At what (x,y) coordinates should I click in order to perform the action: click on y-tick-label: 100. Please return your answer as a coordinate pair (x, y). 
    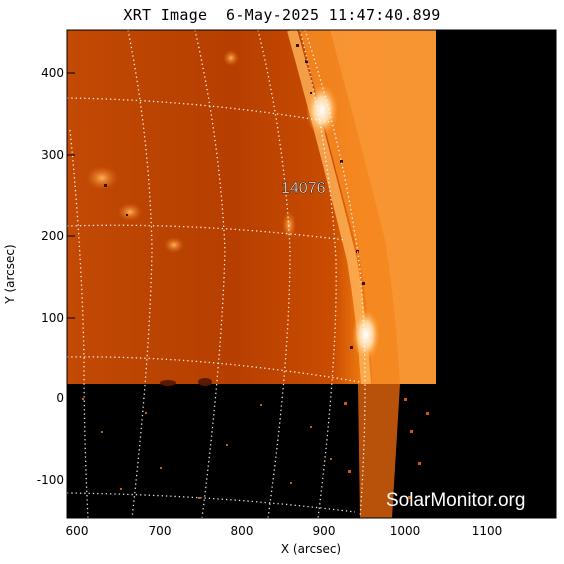
    Looking at the image, I should click on (52, 318).